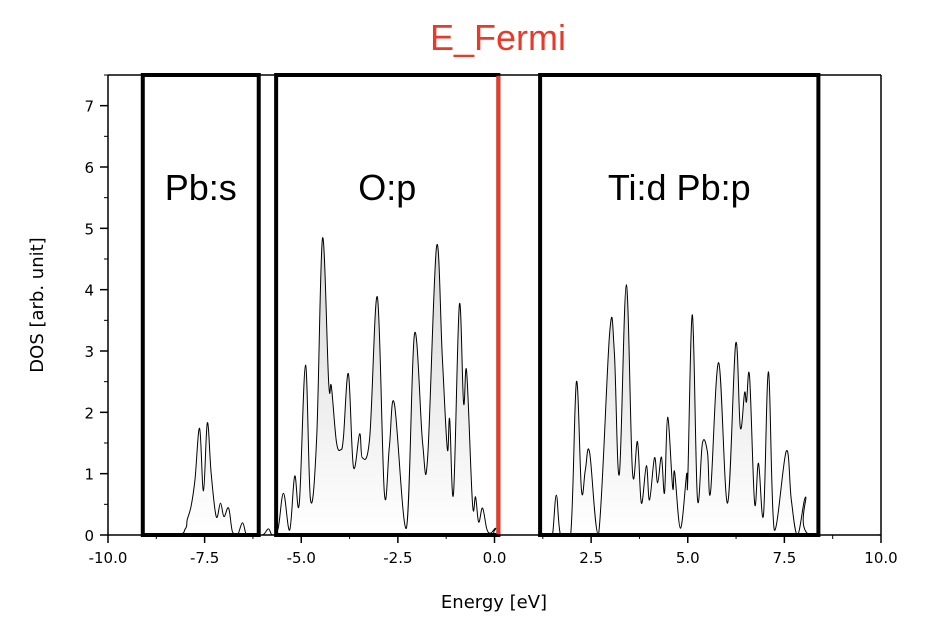  Describe the element at coordinates (688, 558) in the screenshot. I see `x-tick-label: 5.0` at that location.